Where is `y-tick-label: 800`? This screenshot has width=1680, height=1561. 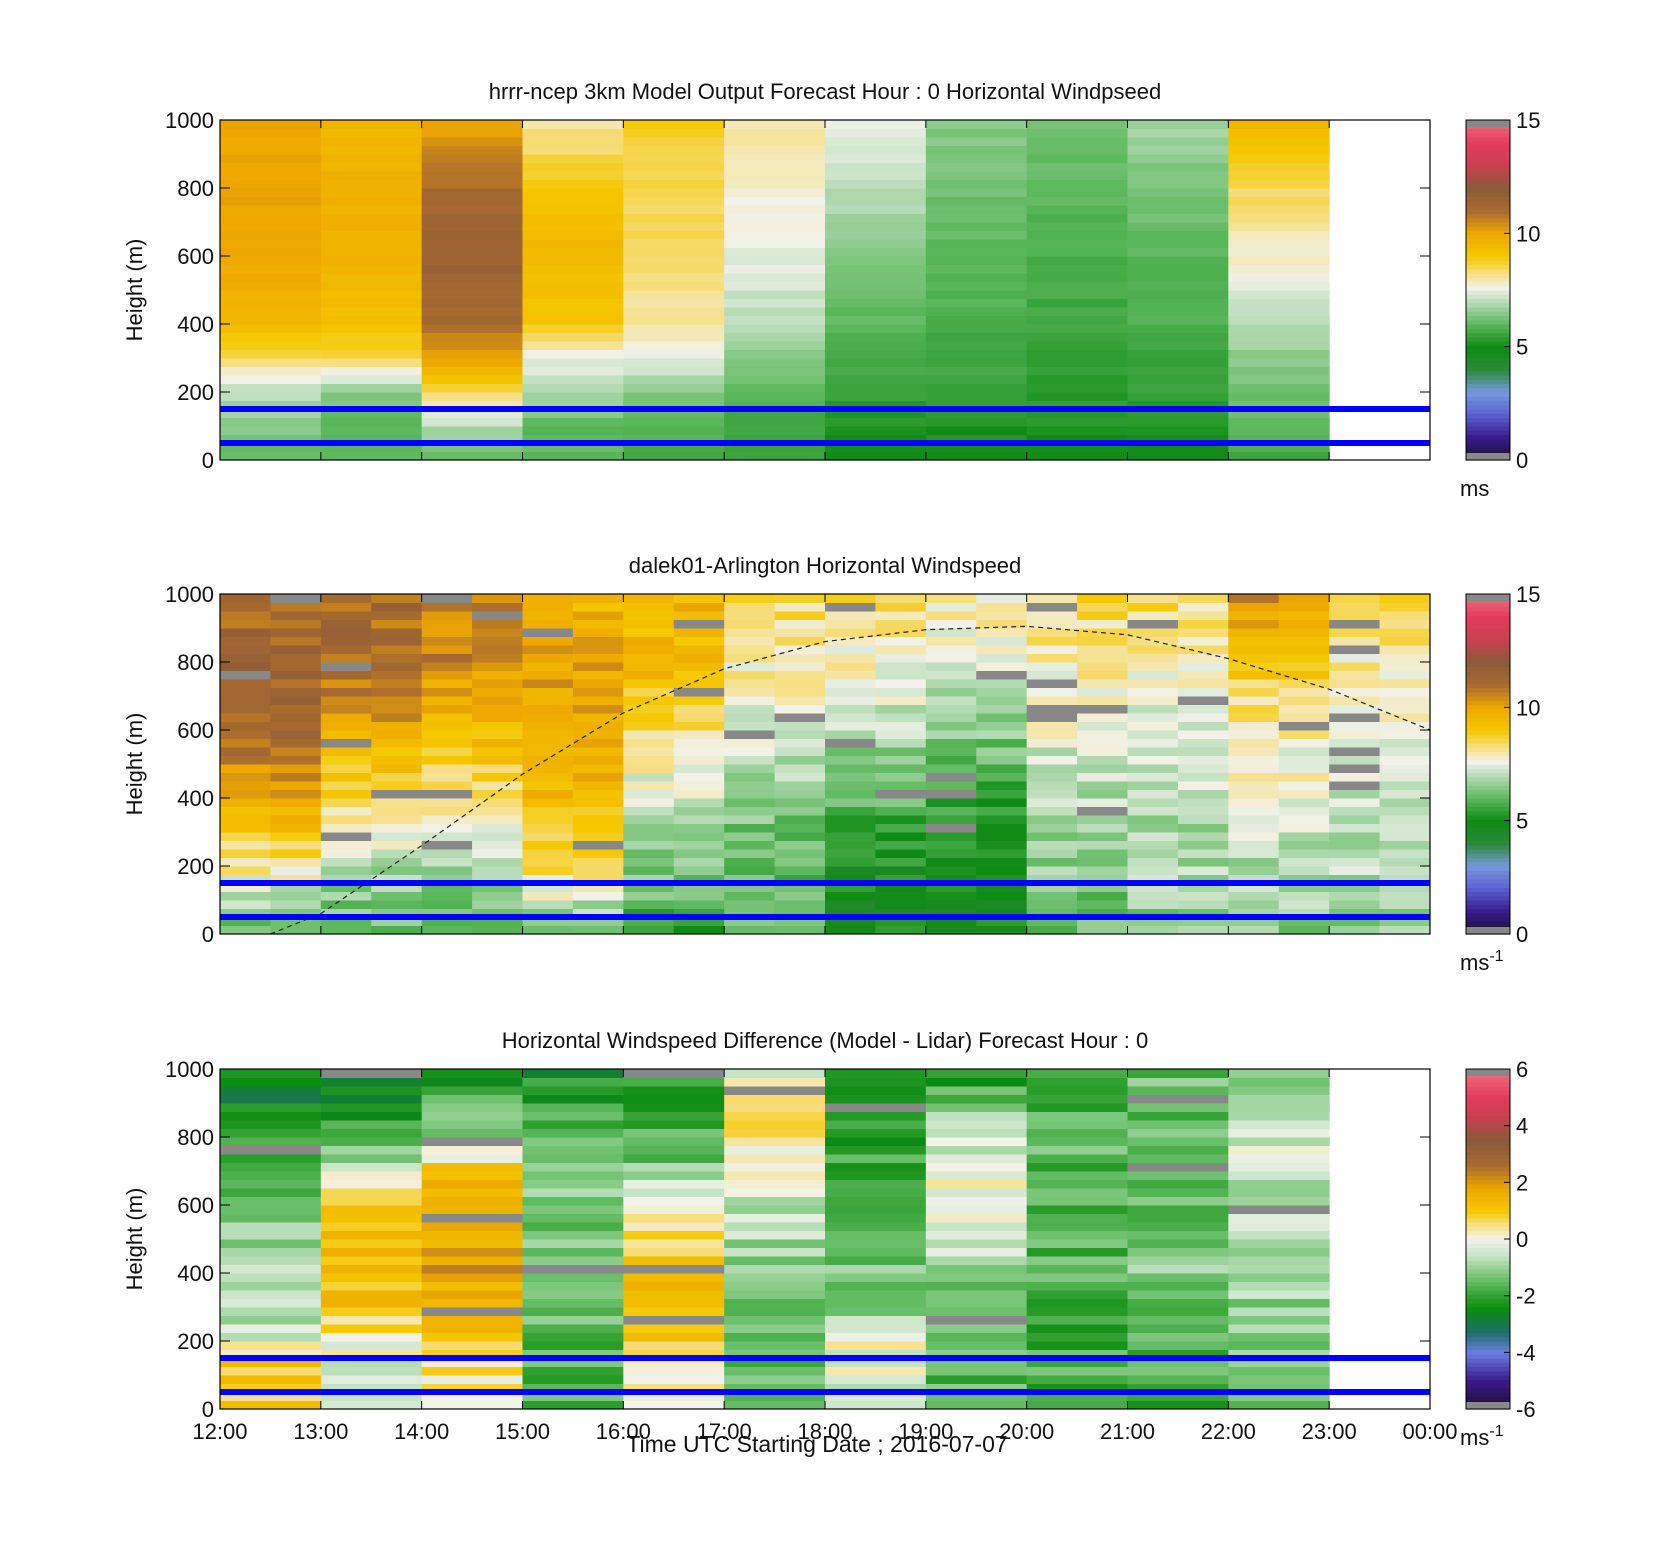 y-tick-label: 800 is located at coordinates (195, 1137).